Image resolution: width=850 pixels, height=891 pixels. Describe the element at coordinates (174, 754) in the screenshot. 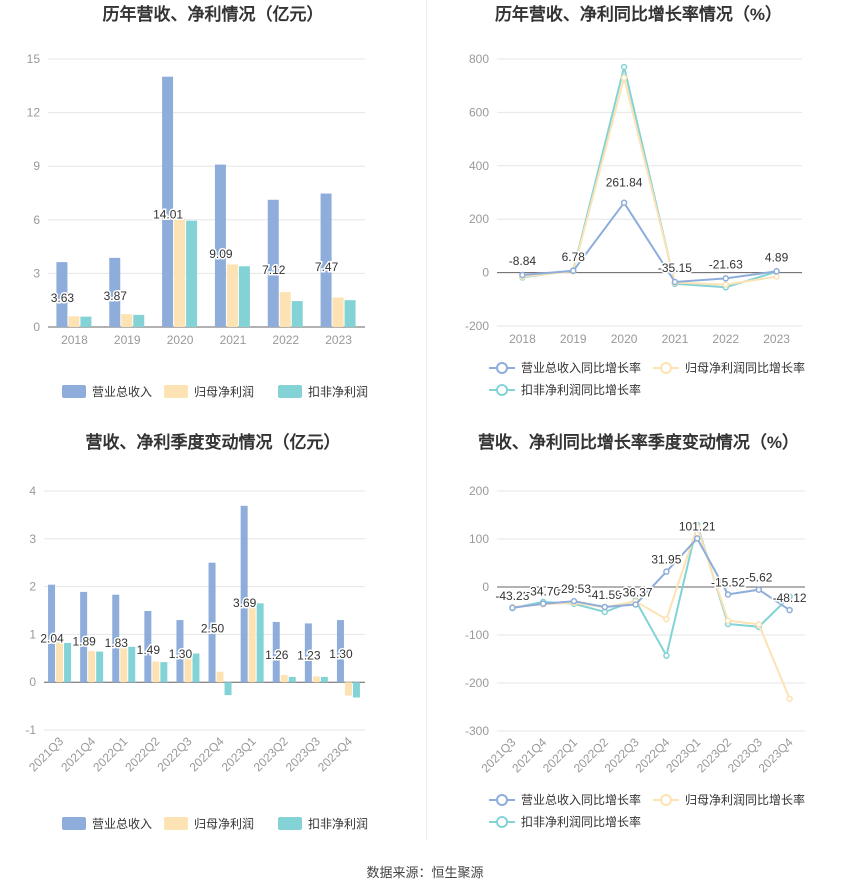

I see `x-tick-label: 2022Q3` at that location.